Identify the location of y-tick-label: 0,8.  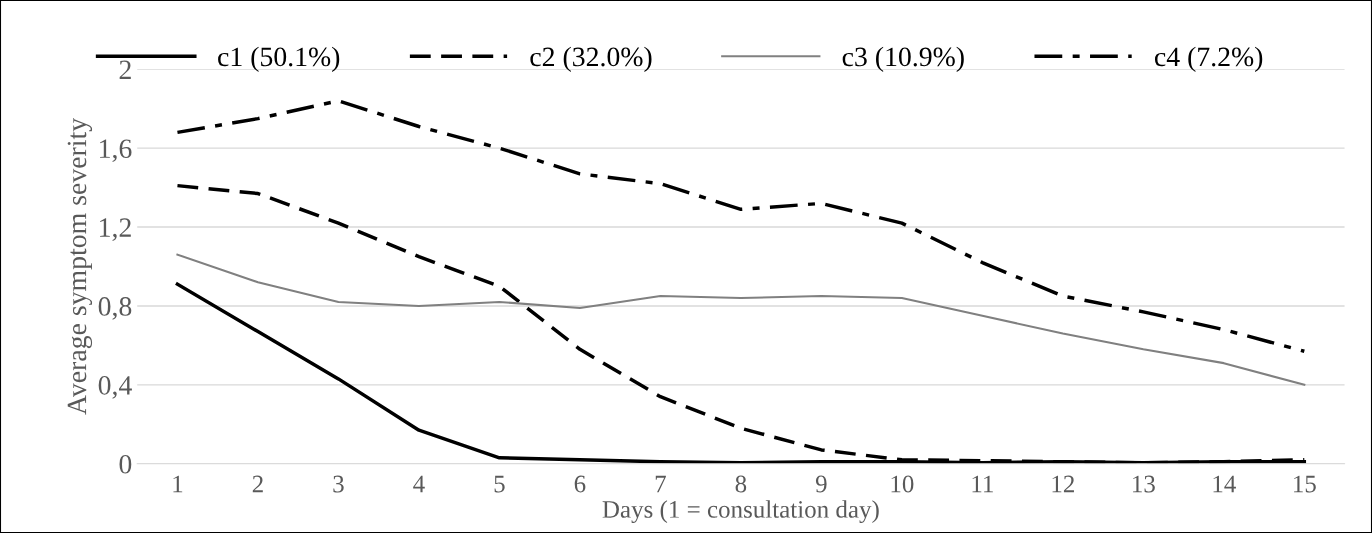
(115, 308).